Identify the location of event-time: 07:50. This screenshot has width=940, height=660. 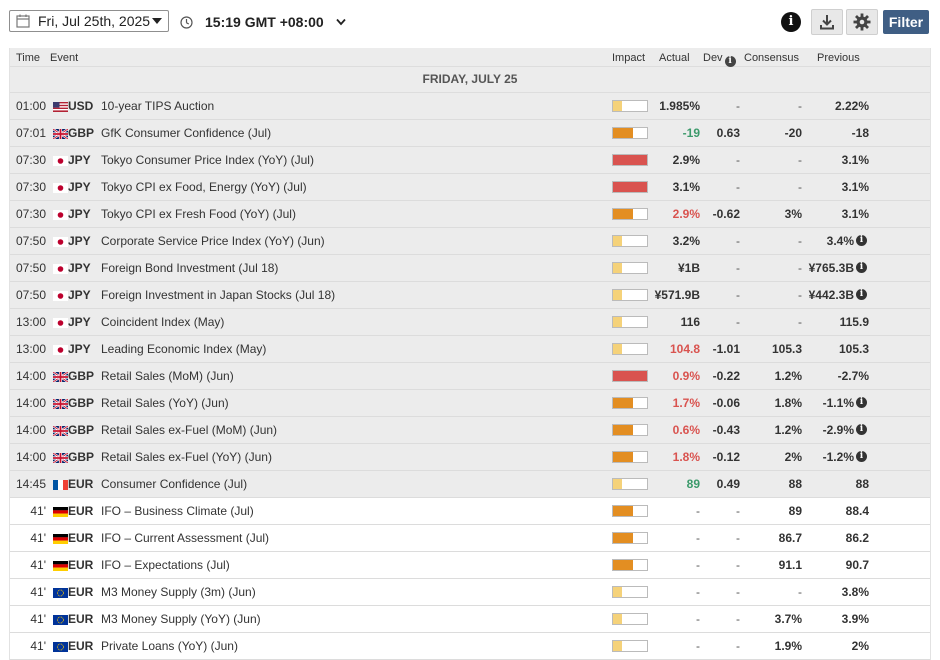
(30, 295).